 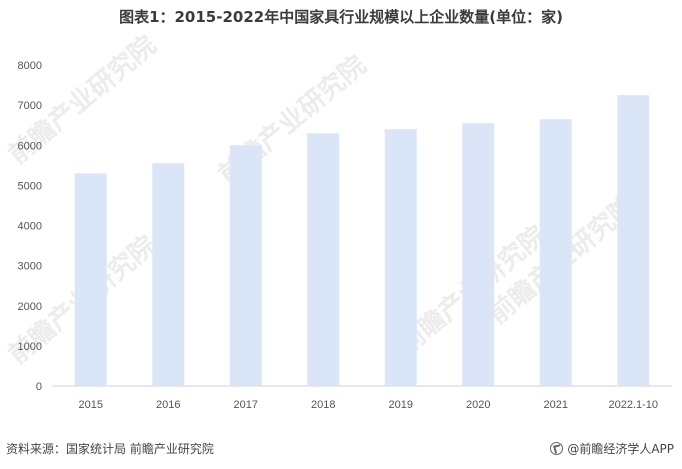 I want to click on bar-2021, so click(x=555, y=252).